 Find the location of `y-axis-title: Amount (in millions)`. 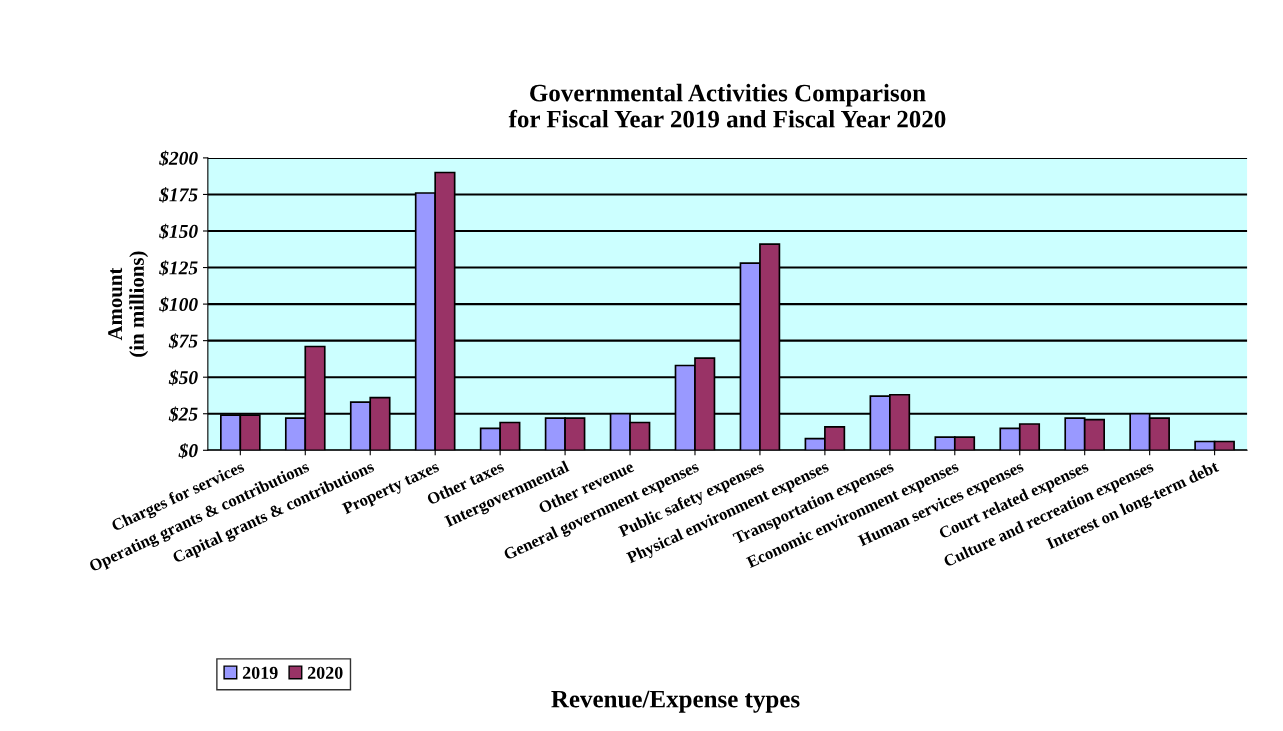

y-axis-title: Amount (in millions) is located at coordinates (128, 304).